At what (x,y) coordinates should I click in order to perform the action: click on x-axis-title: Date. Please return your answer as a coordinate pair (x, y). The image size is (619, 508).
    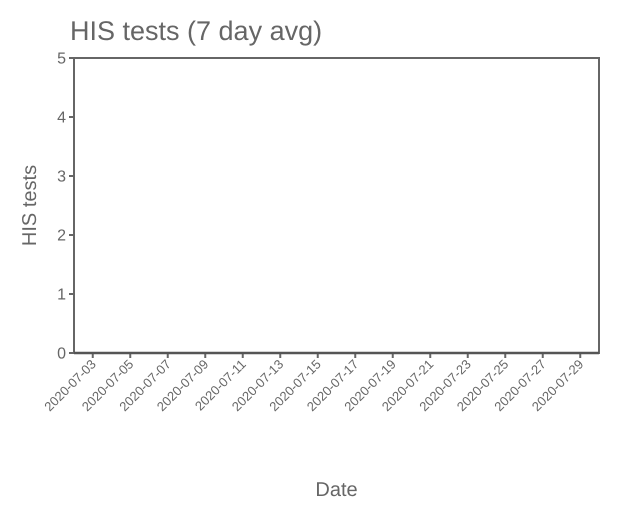
    Looking at the image, I should click on (336, 490).